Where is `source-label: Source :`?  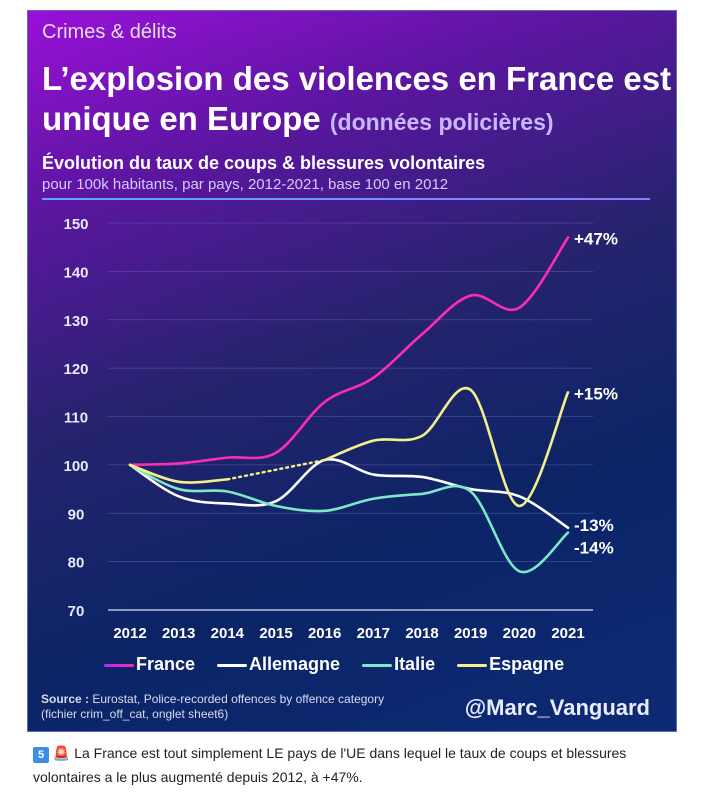 source-label: Source : is located at coordinates (65, 699).